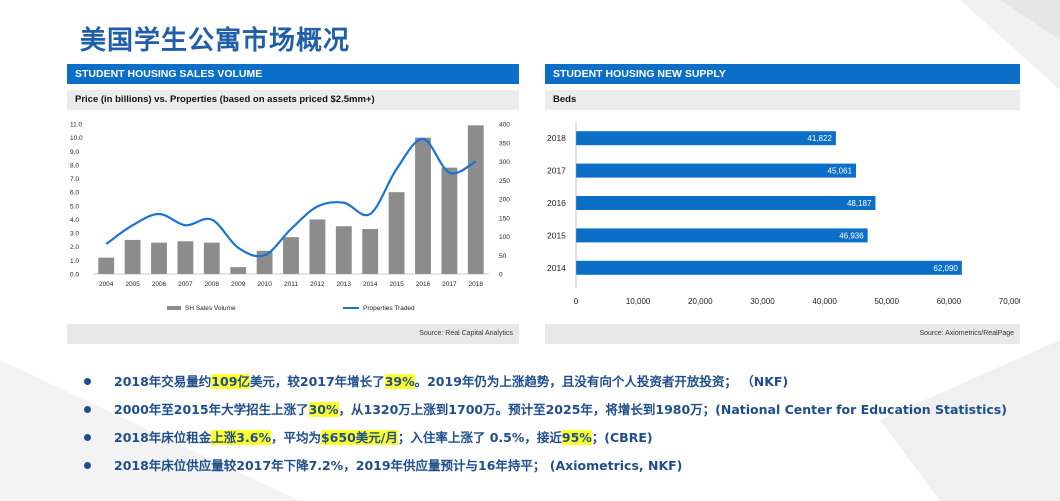 The height and width of the screenshot is (501, 1060). I want to click on x-tick-label: 10,000, so click(638, 301).